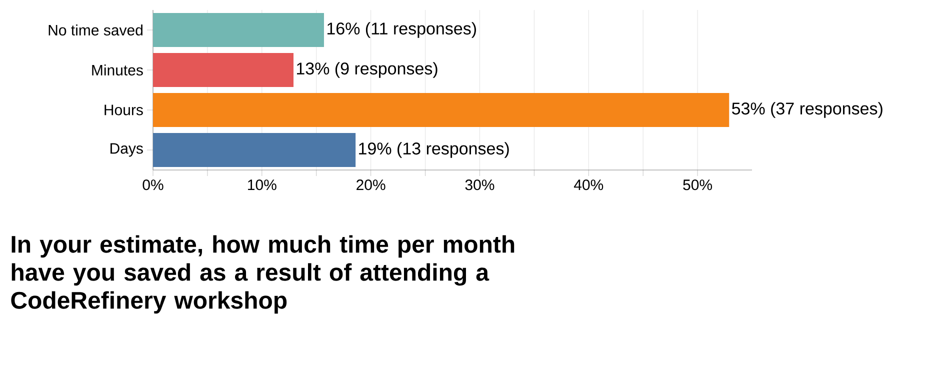 Image resolution: width=942 pixels, height=378 pixels. I want to click on x-tick-label: 10%, so click(262, 185).